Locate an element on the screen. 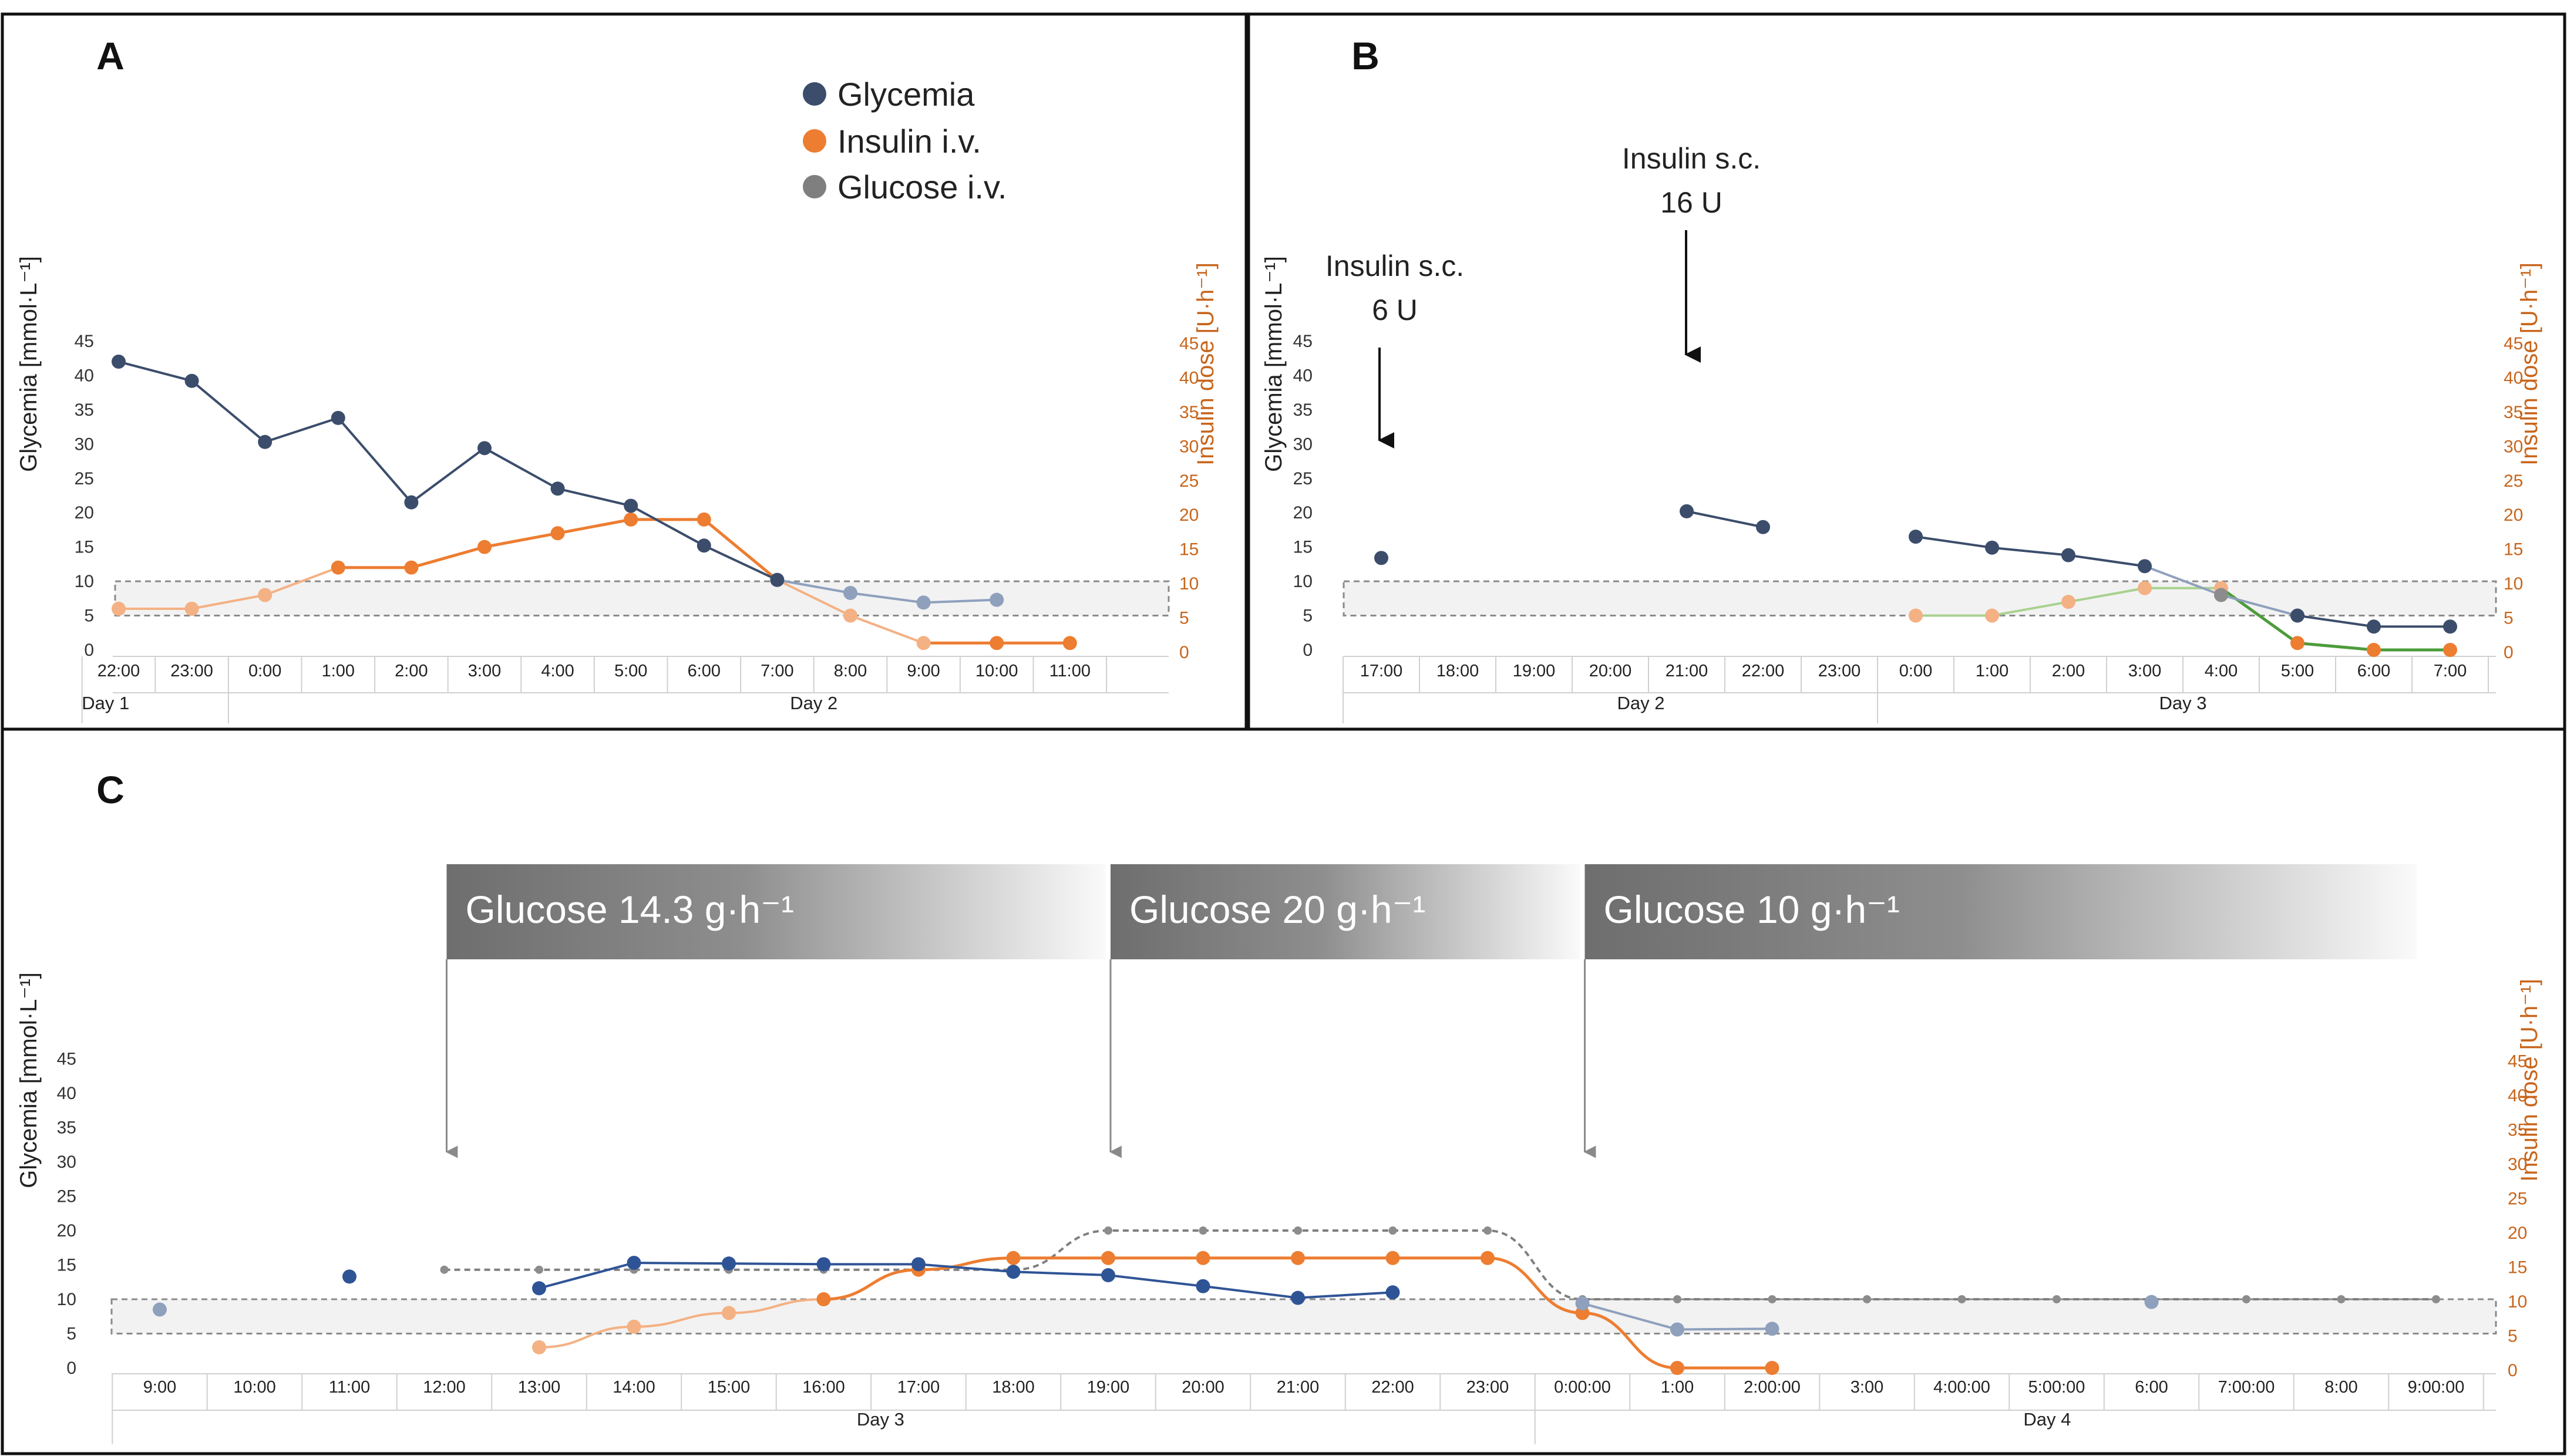  y-tick-label: 25 is located at coordinates (1303, 478).